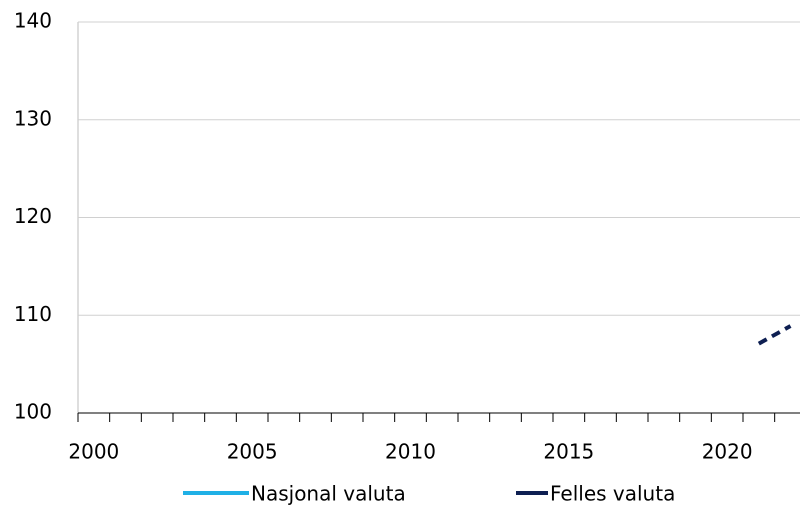 The image size is (806, 513). Describe the element at coordinates (33, 216) in the screenshot. I see `y-tick-label: 120` at that location.